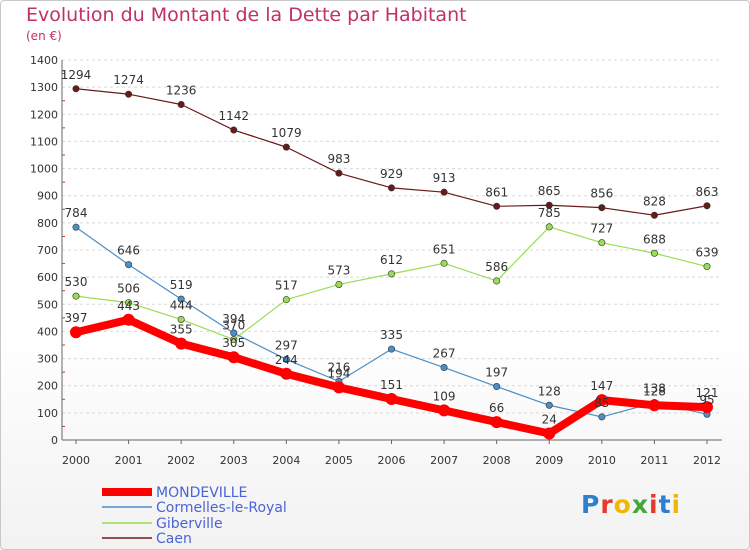  I want to click on x-tick-label: 2005, so click(339, 460).